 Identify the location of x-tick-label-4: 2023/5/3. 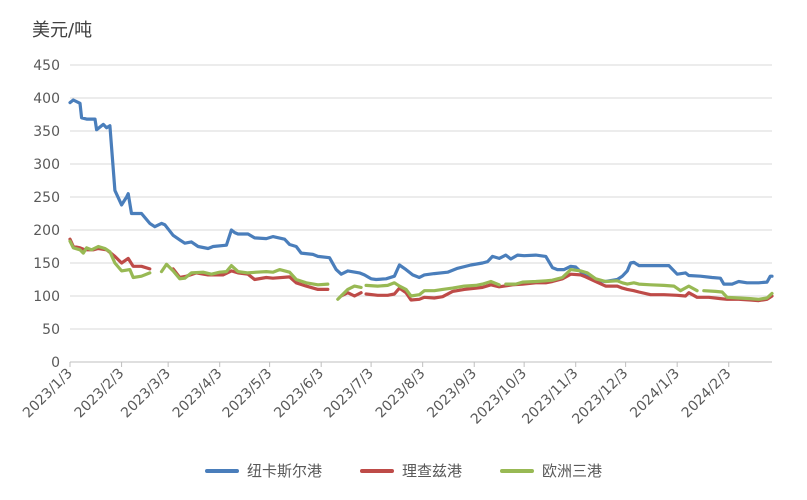
(248, 394).